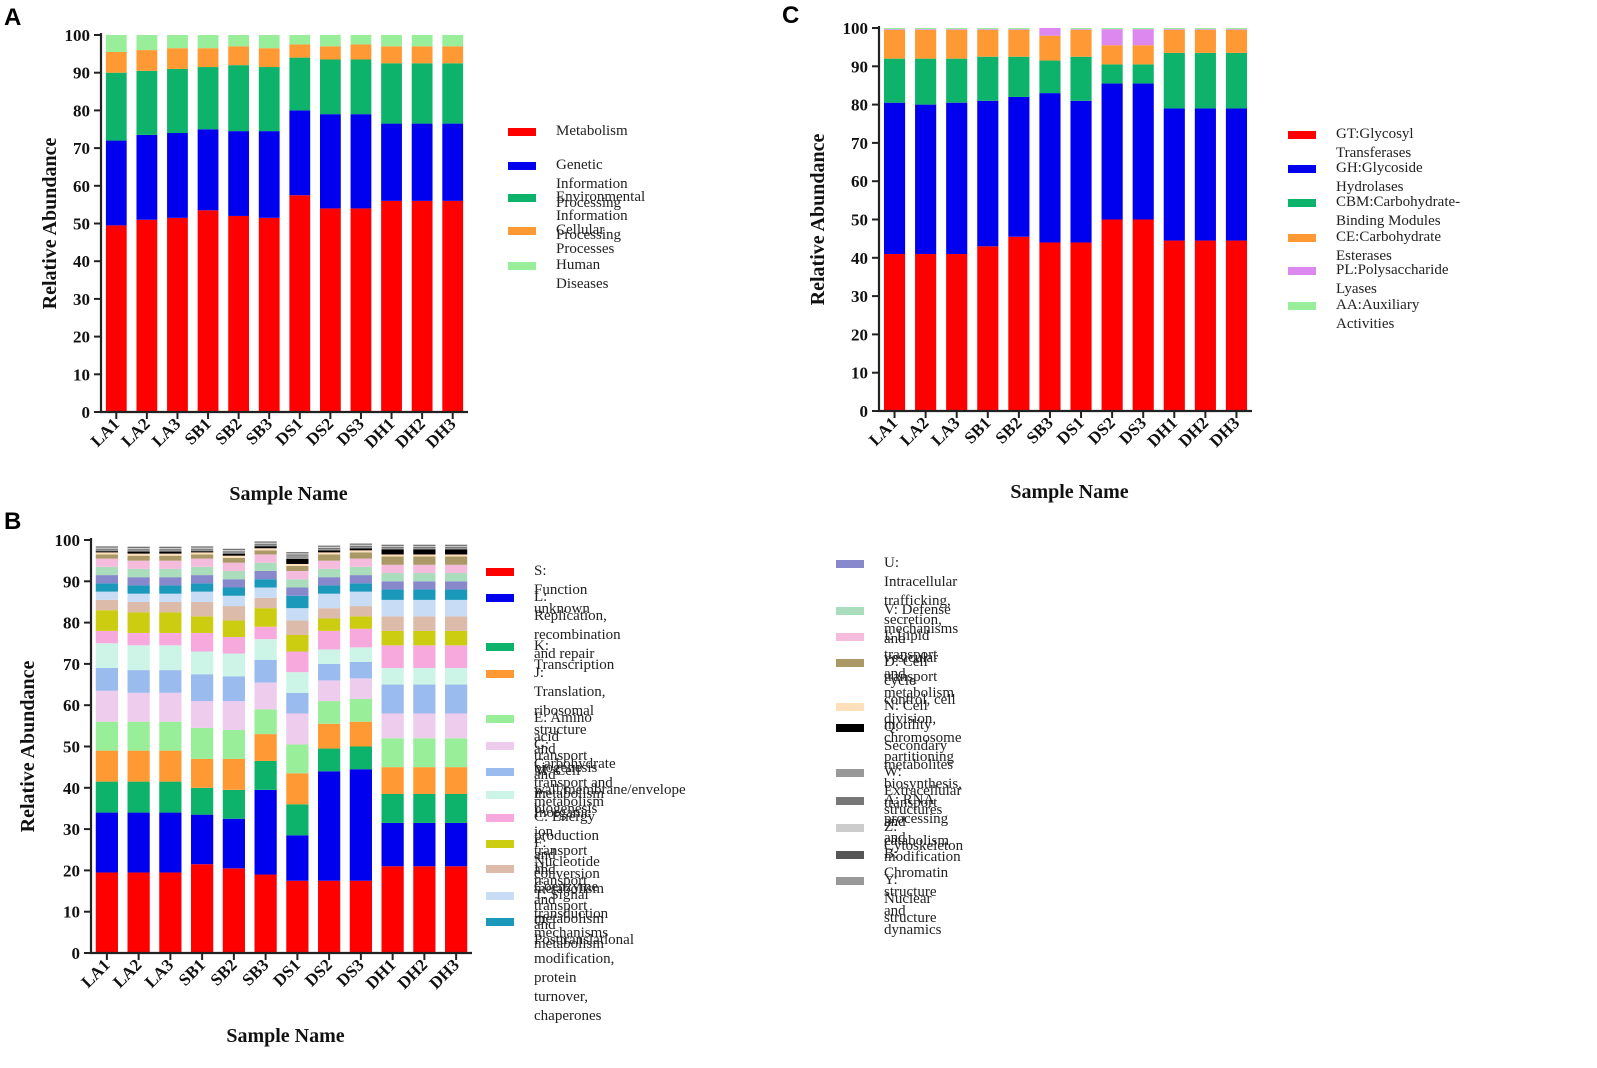  Describe the element at coordinates (1374, 212) in the screenshot. I see `legend-item: CBM:Carbohydrate-Binding Modules` at that location.